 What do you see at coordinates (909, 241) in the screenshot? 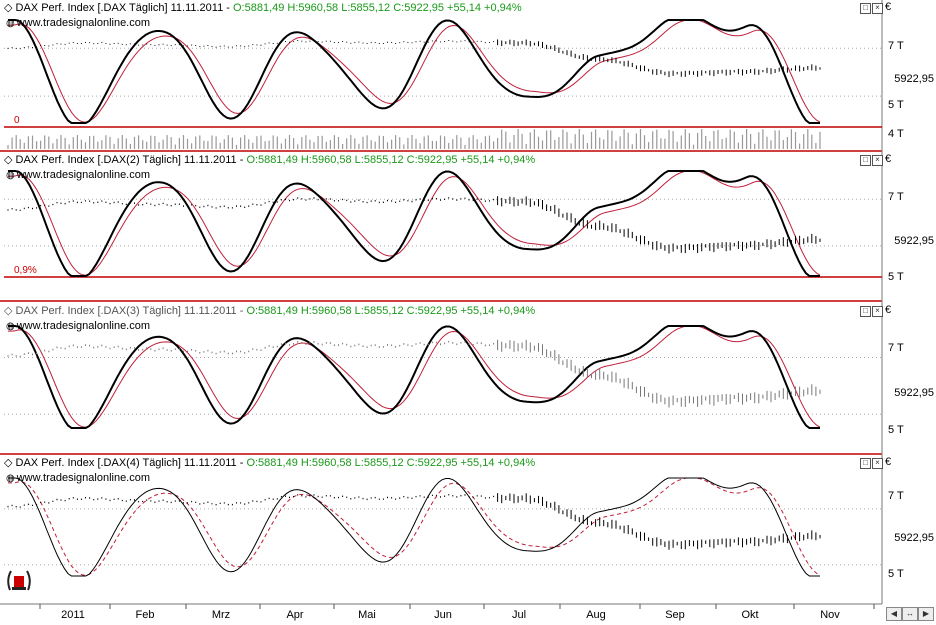
I see `panel-2-last-value: 5922,95` at bounding box center [909, 241].